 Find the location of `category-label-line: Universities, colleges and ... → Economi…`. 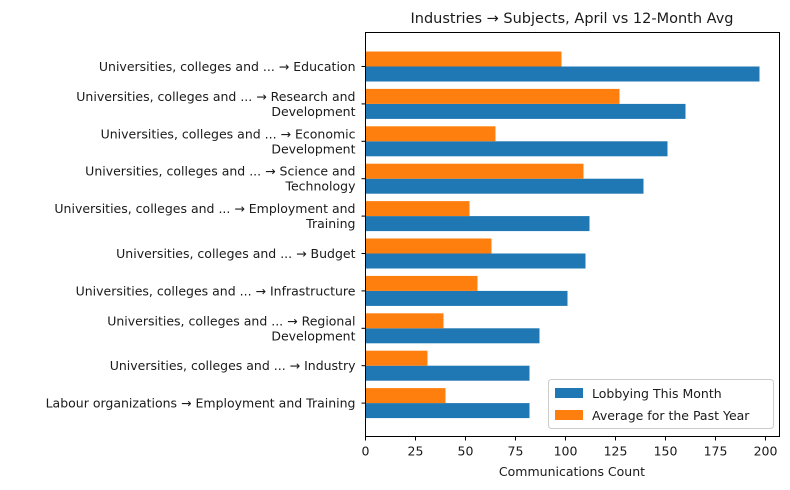

category-label-line: Universities, colleges and ... → Economi… is located at coordinates (228, 133).